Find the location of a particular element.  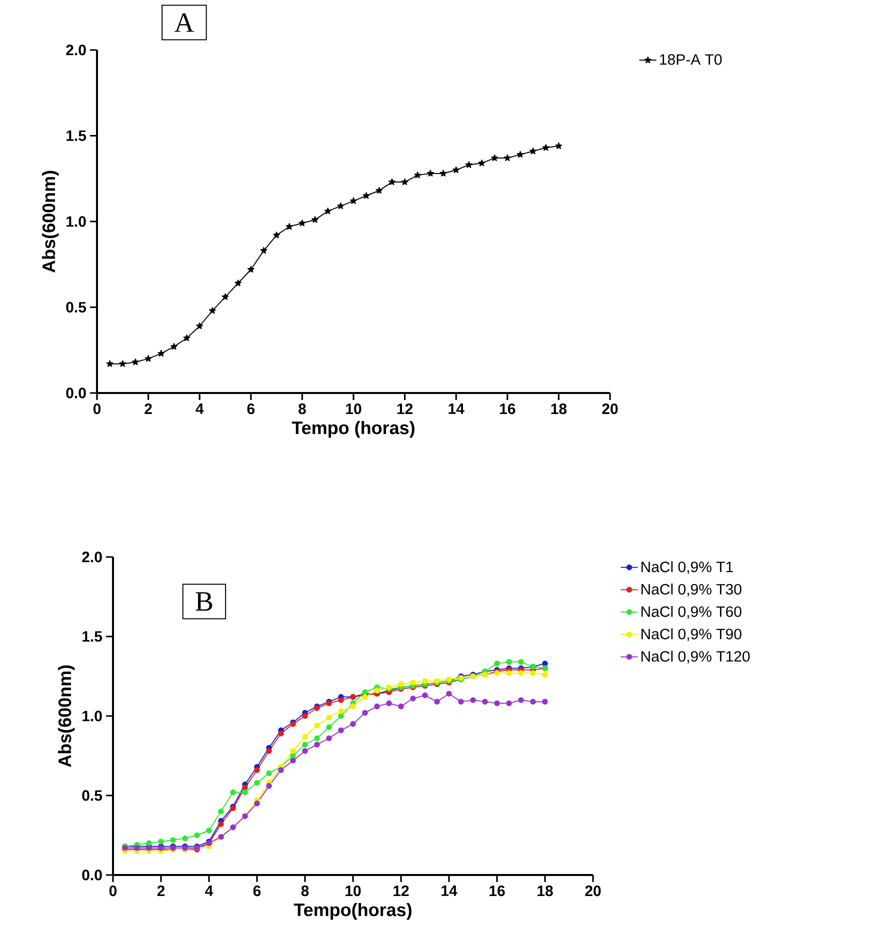

legend-label: NaCl 0,9% T30 is located at coordinates (692, 590).